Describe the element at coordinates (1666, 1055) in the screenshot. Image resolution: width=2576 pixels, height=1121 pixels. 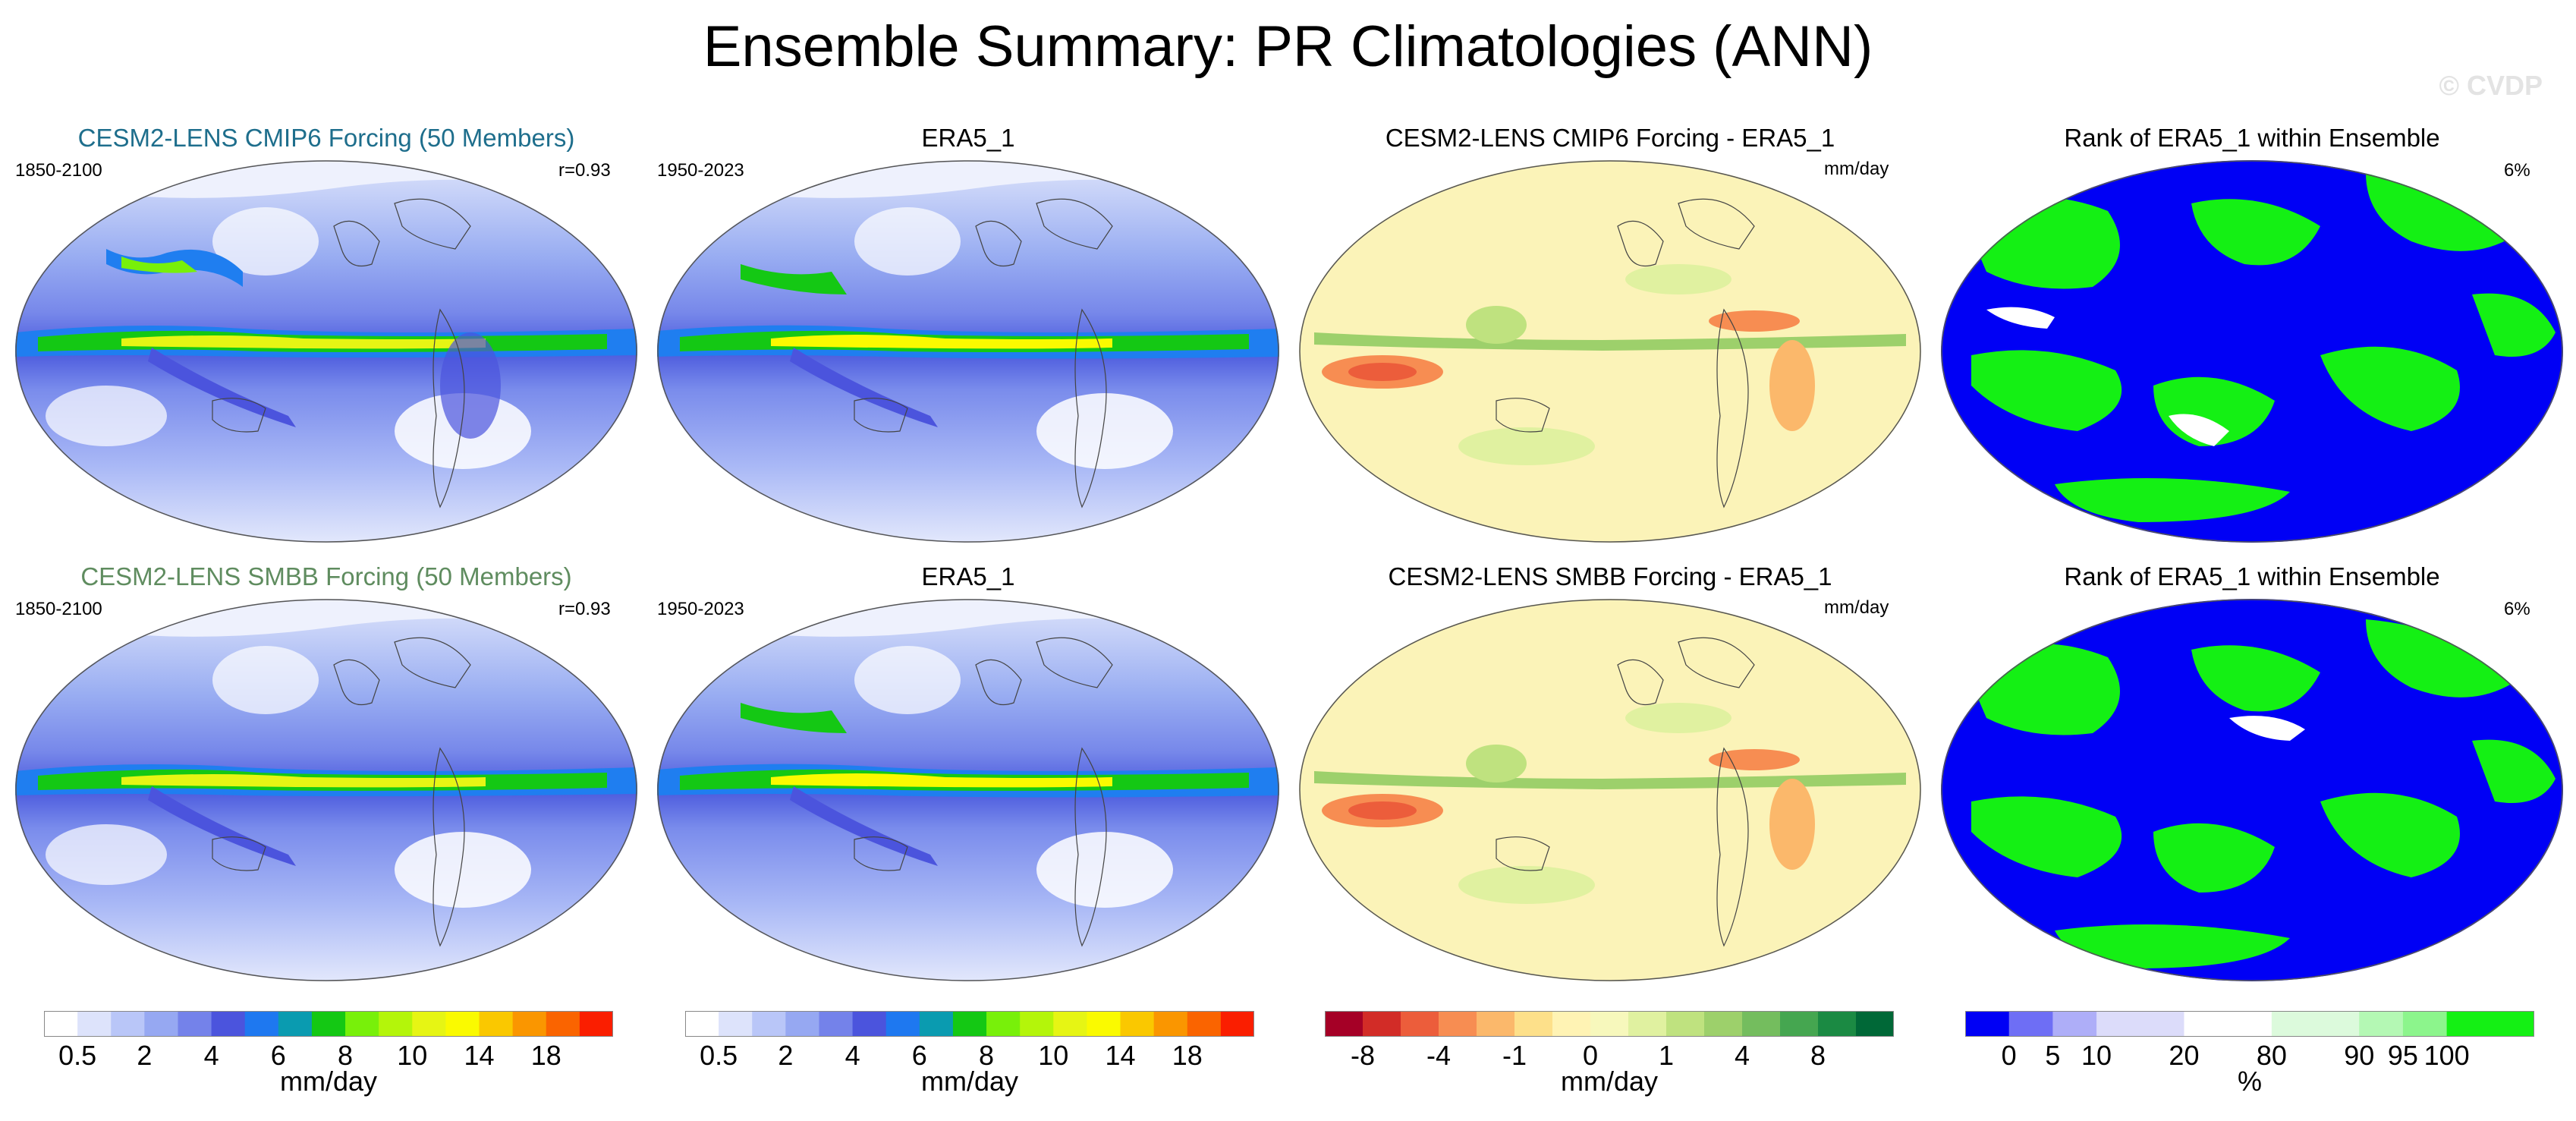
I see `colorbar-tick-label: 1` at that location.